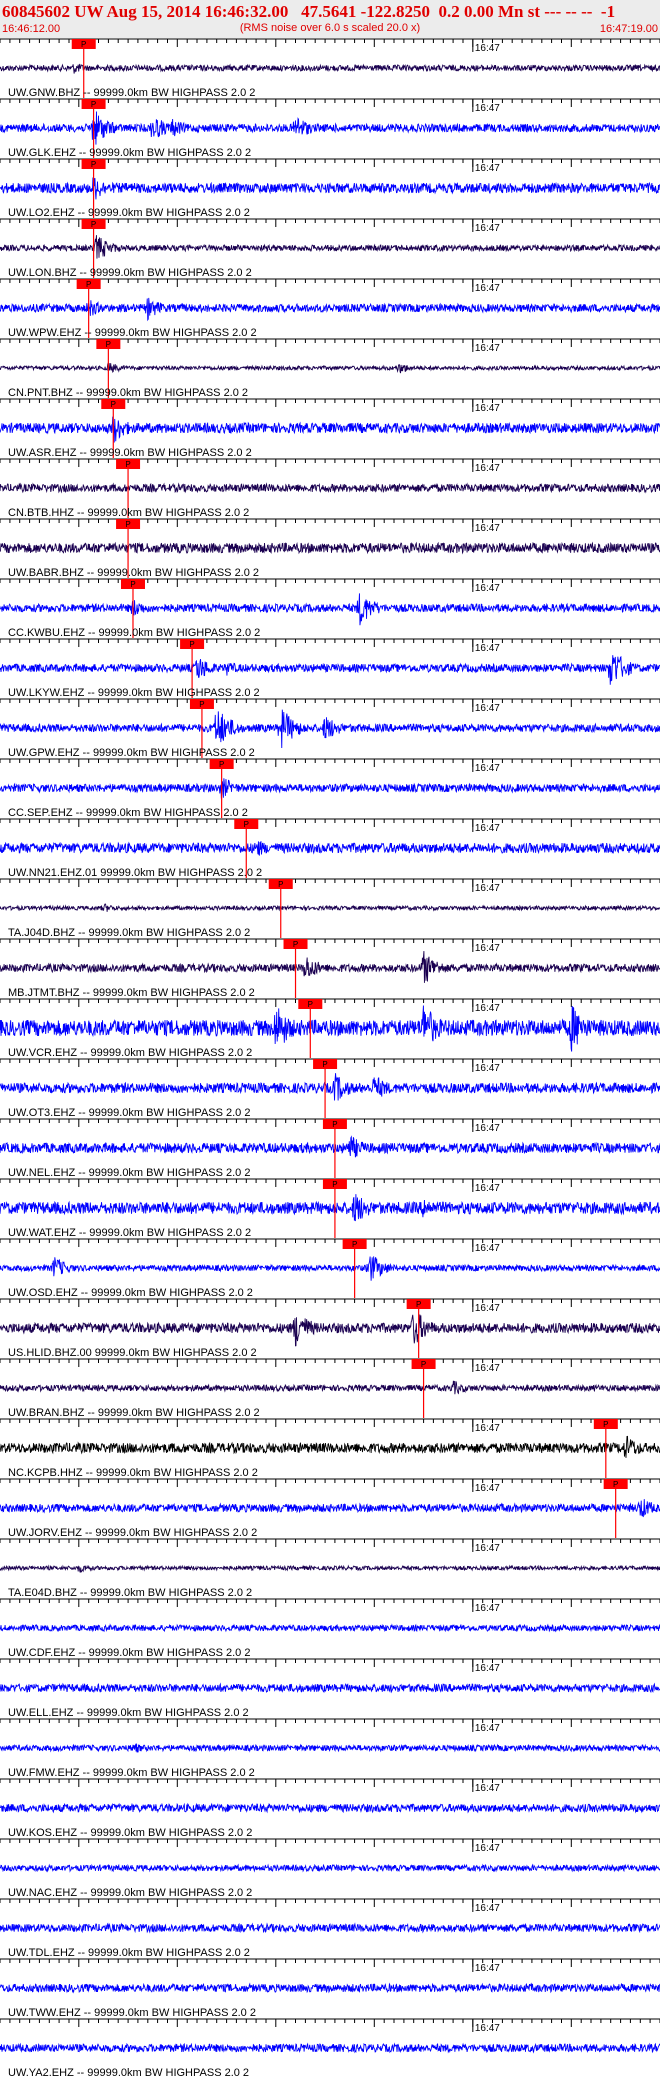 This screenshot has height=2078, width=660. What do you see at coordinates (330, 28) in the screenshot?
I see `page-subtitle: (RMS noise over 6.0 s scaled 20.0 x)` at bounding box center [330, 28].